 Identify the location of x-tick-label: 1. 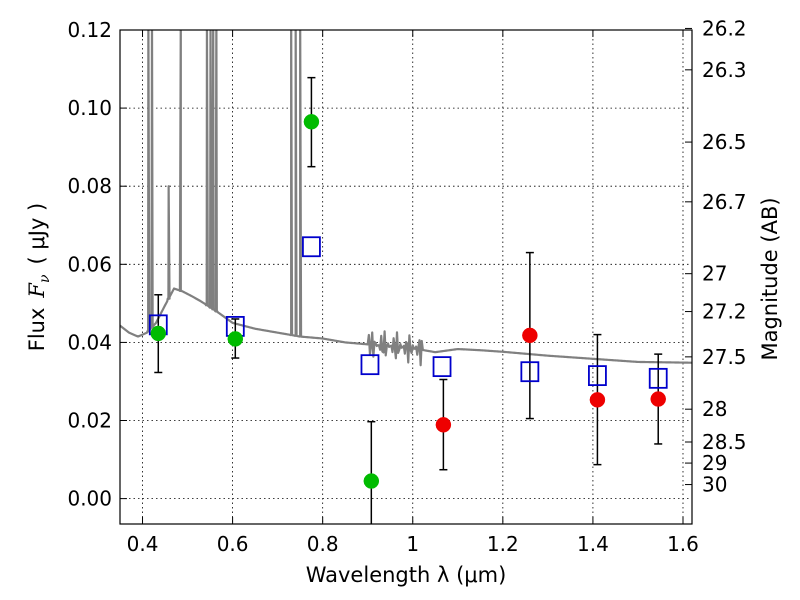
(412, 544).